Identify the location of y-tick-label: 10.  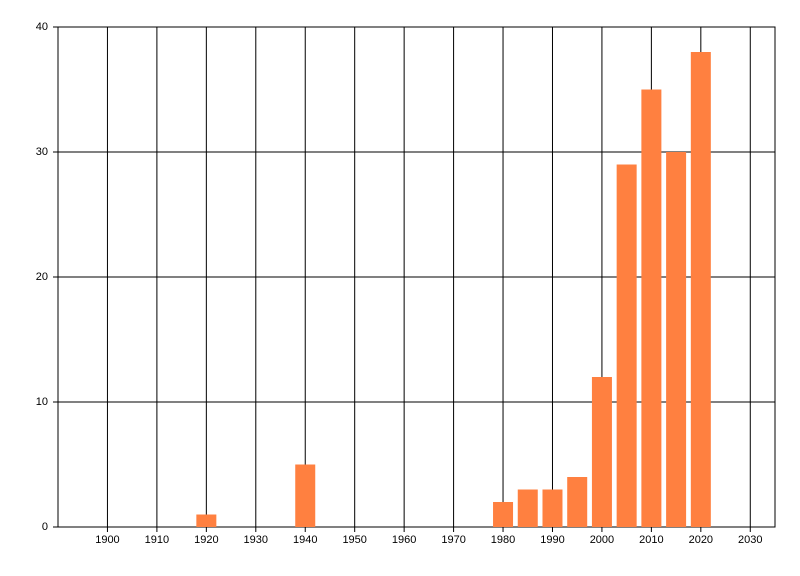
(42, 402).